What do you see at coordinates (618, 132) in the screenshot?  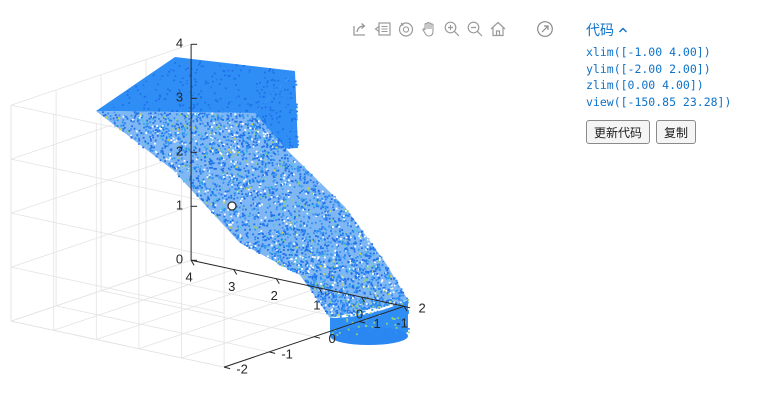 I see `update-code-button: 更新代码` at bounding box center [618, 132].